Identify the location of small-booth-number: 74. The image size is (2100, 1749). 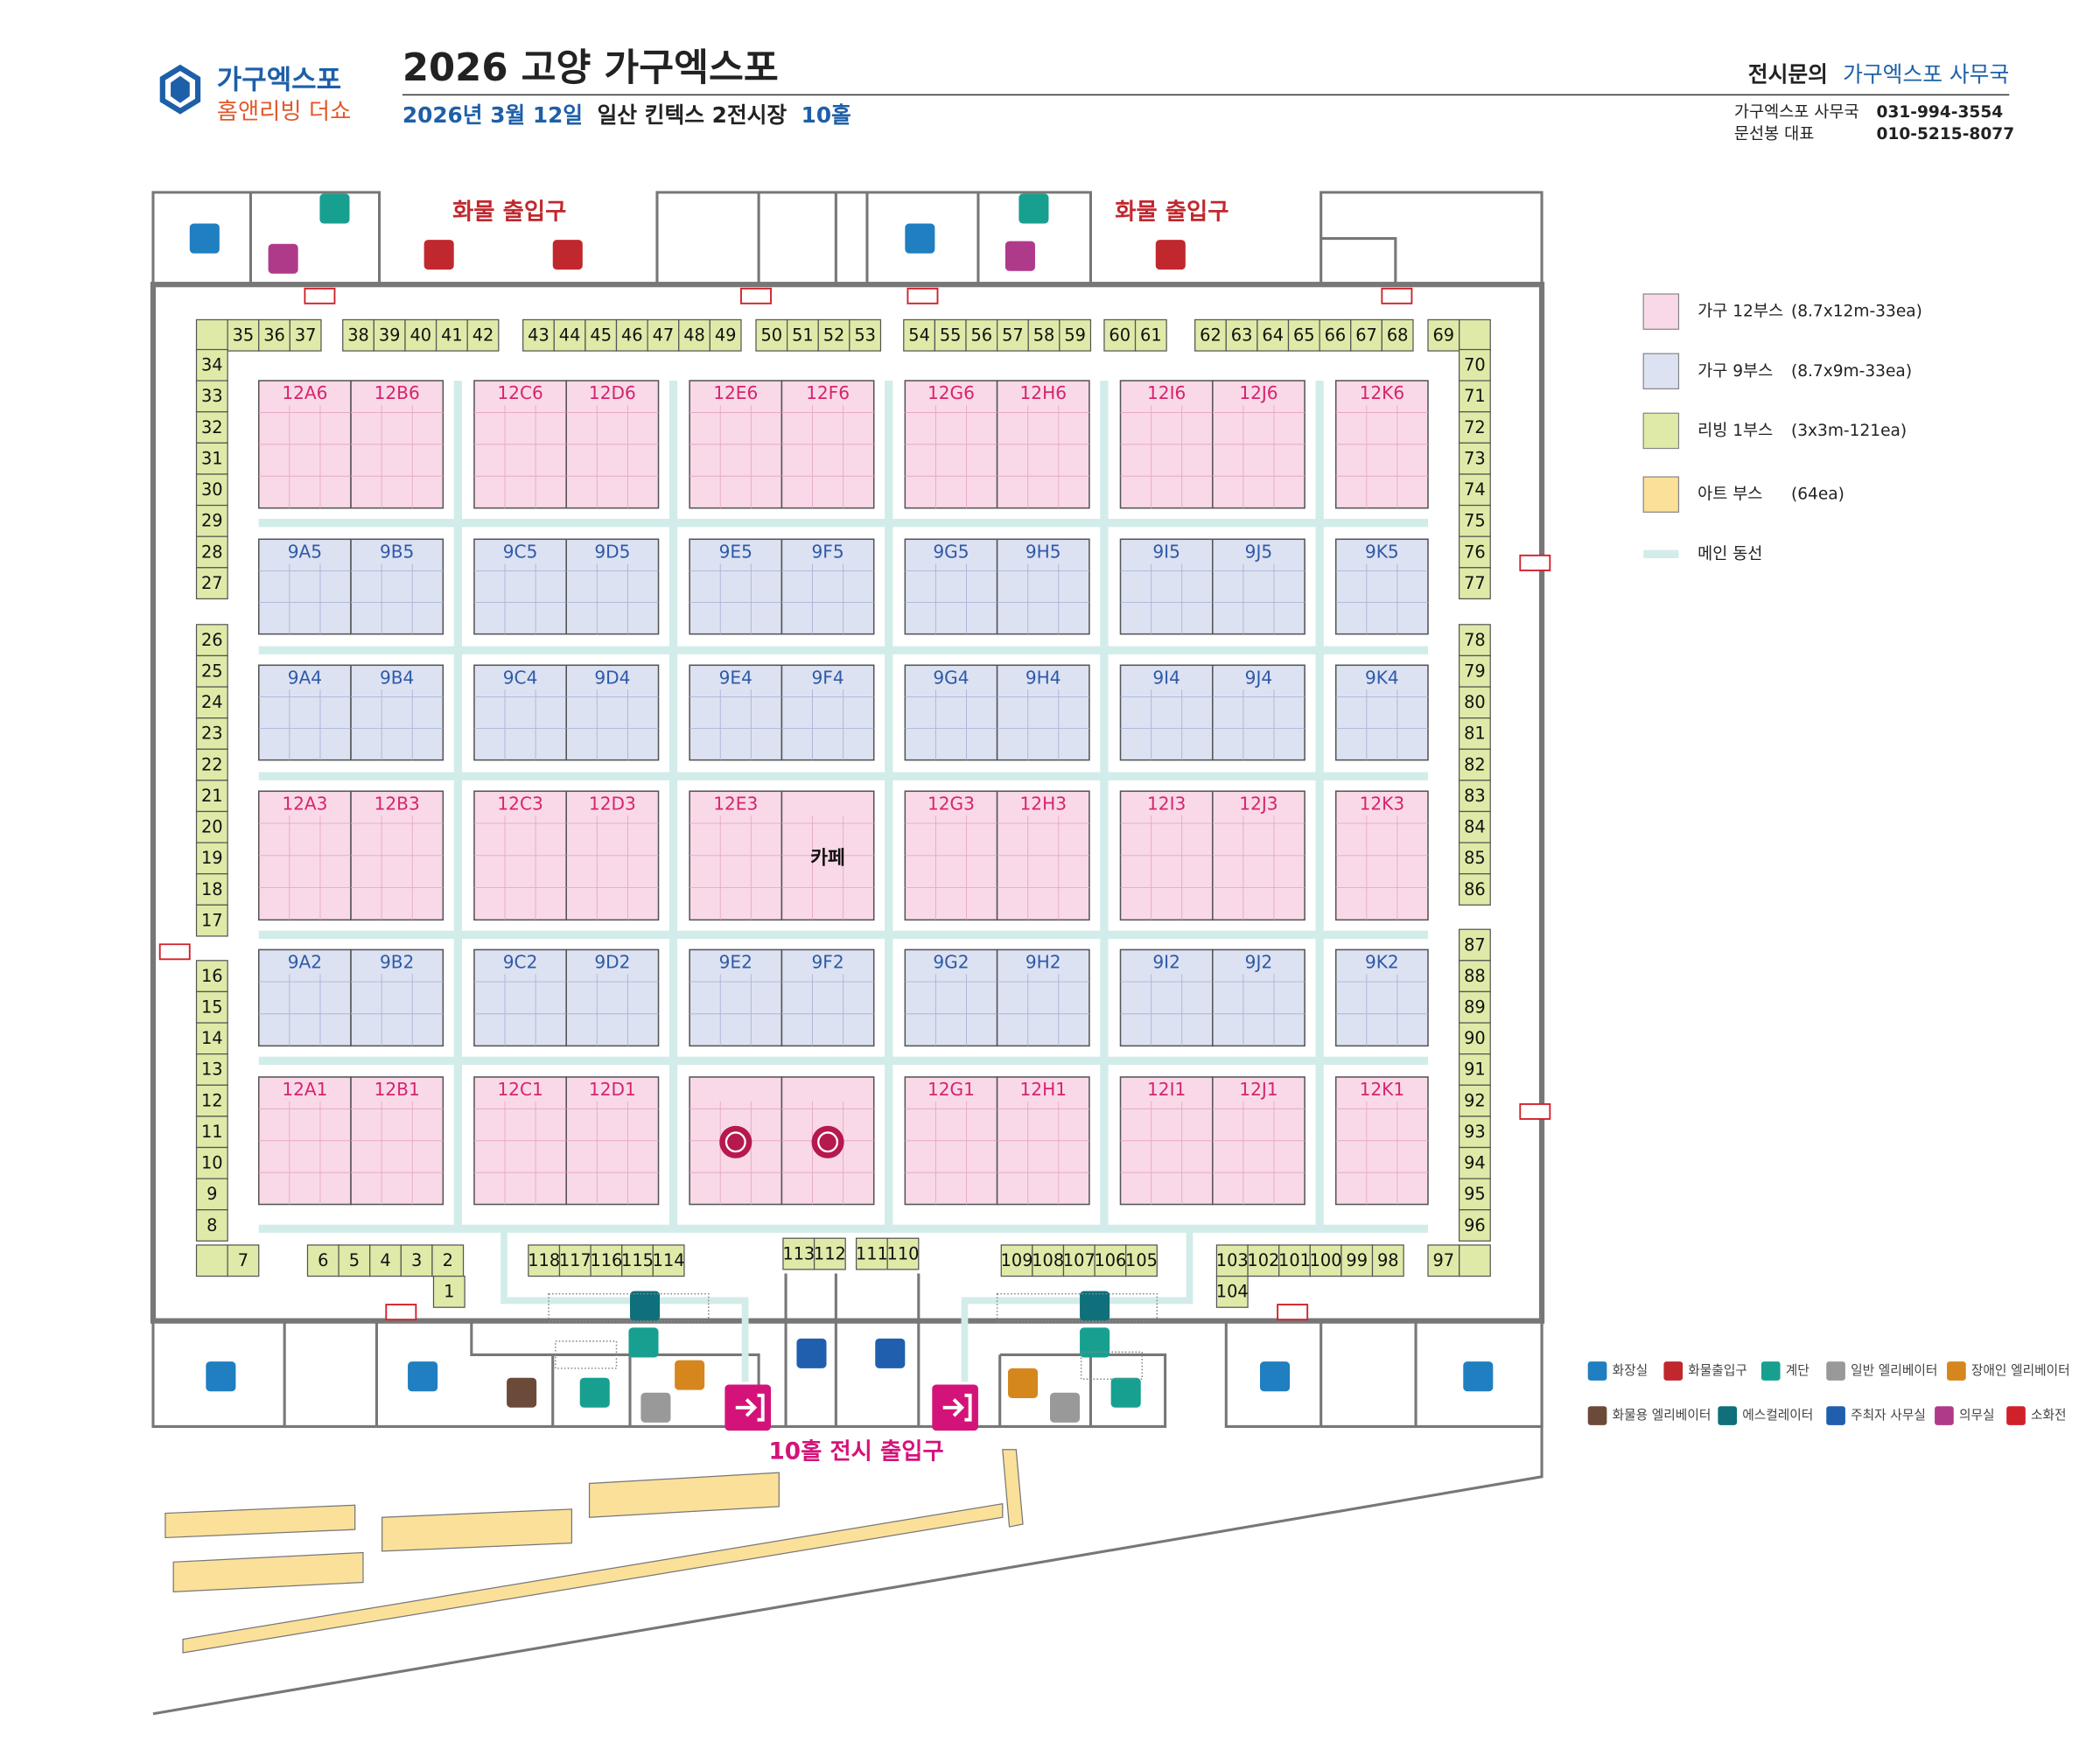
(1475, 490).